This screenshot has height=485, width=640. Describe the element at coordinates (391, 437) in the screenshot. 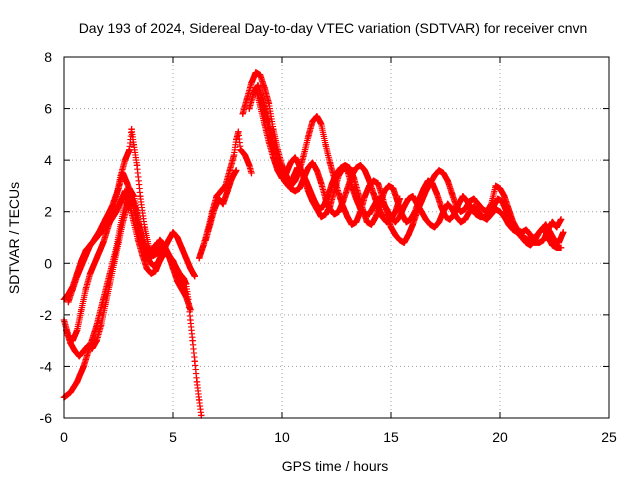

I see `x-tick-label: 15` at that location.